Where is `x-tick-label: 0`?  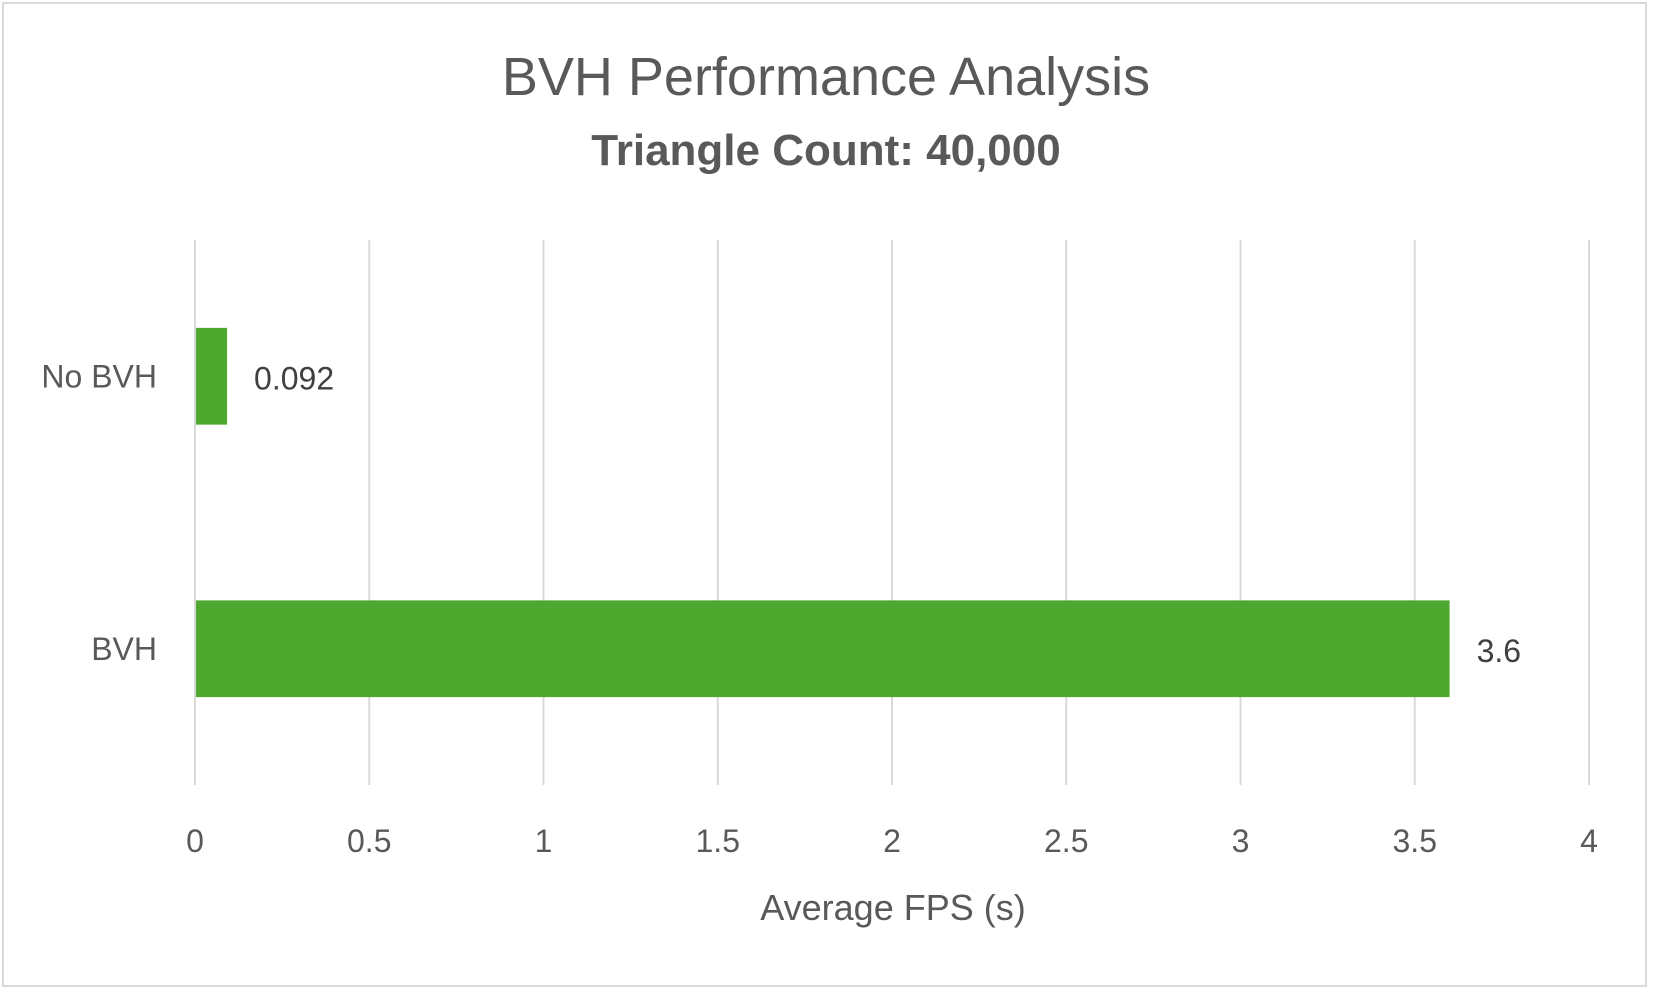
x-tick-label: 0 is located at coordinates (195, 841).